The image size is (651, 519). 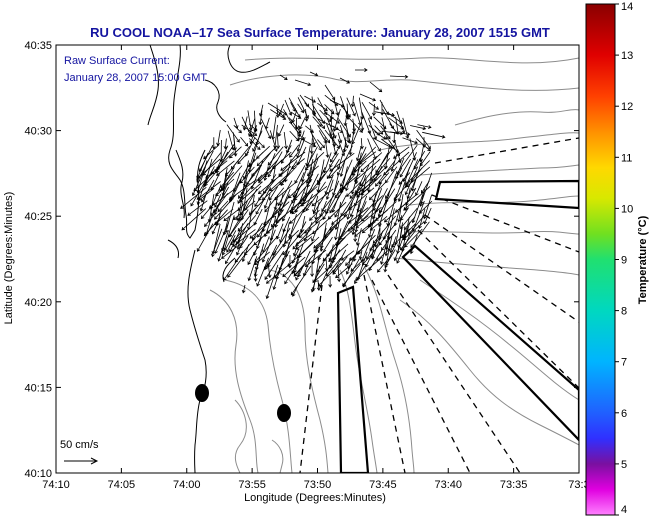 I want to click on x-tick-label: 74:00, so click(x=187, y=485).